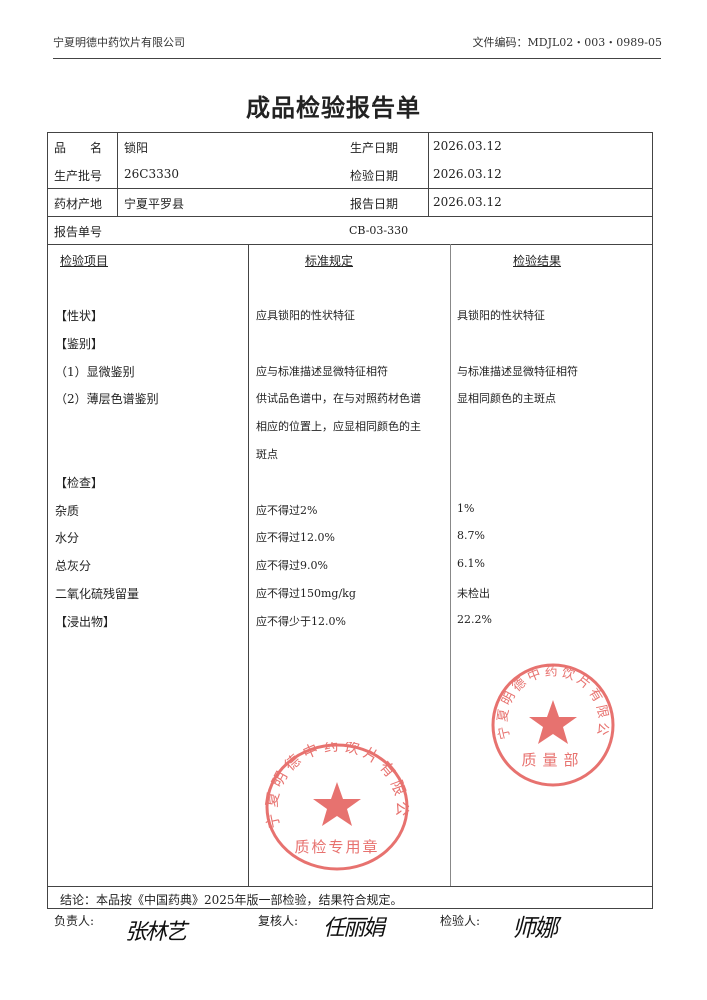 This screenshot has width=707, height=1000. What do you see at coordinates (78, 148) in the screenshot?
I see `name-label: 品 名` at bounding box center [78, 148].